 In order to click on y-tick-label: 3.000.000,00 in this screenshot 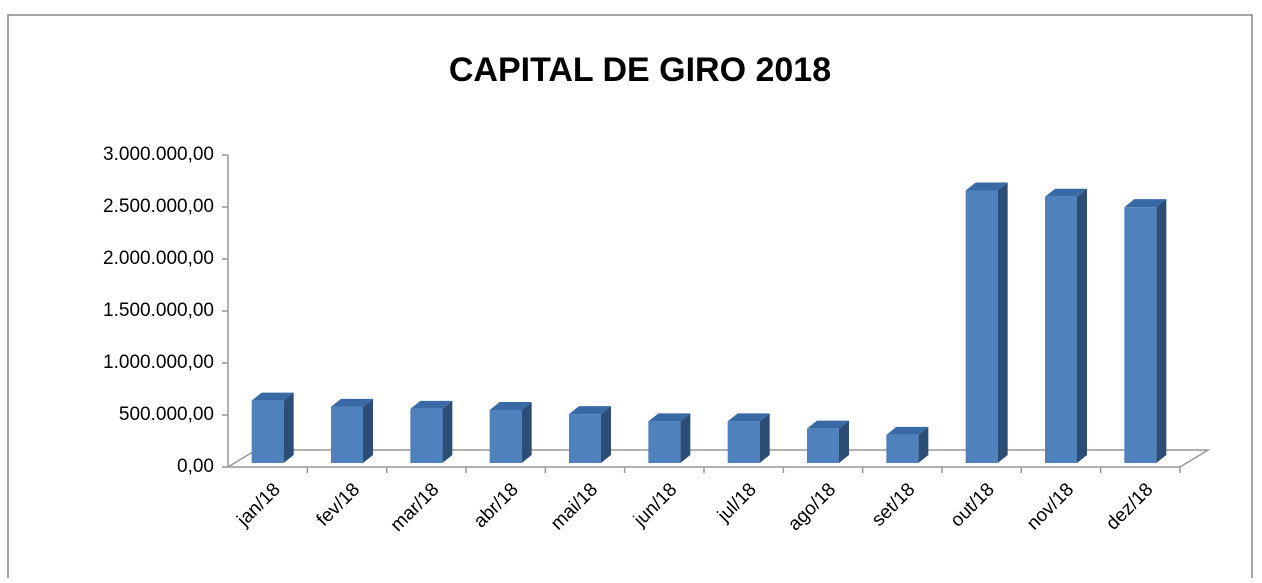, I will do `click(158, 154)`.